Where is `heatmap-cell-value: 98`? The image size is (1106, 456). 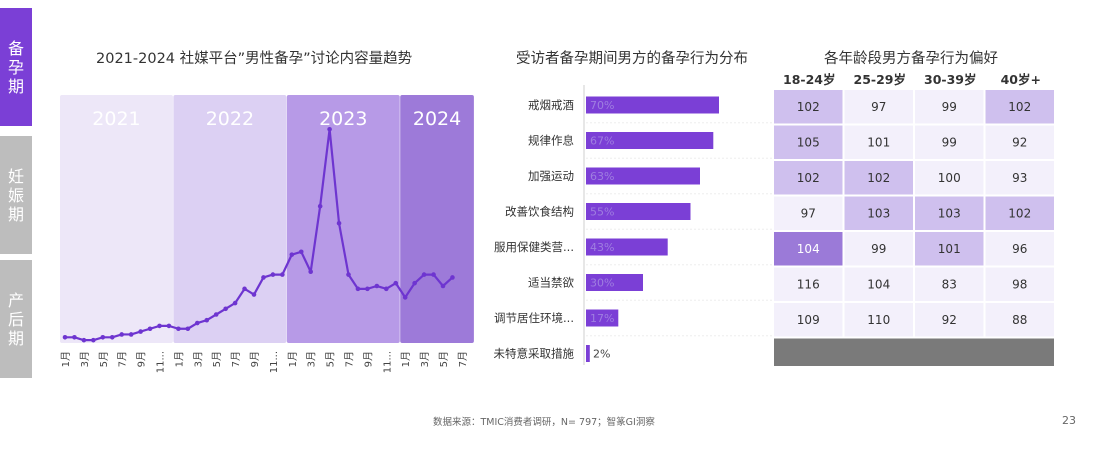 heatmap-cell-value: 98 is located at coordinates (1019, 284).